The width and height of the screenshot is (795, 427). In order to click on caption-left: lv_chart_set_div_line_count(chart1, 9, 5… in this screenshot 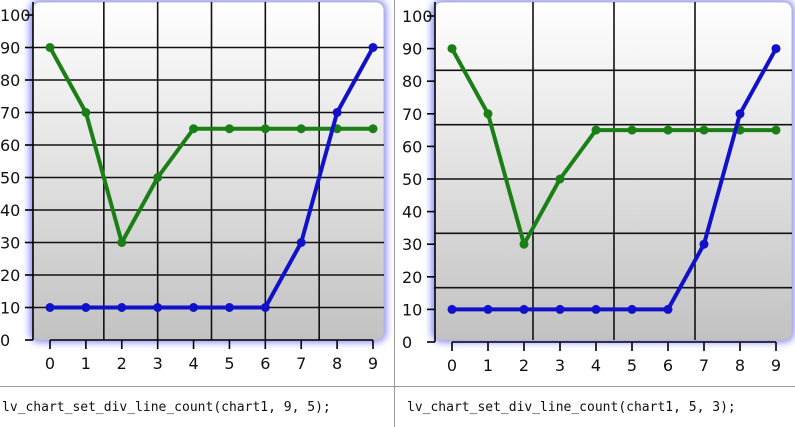, I will do `click(166, 407)`.